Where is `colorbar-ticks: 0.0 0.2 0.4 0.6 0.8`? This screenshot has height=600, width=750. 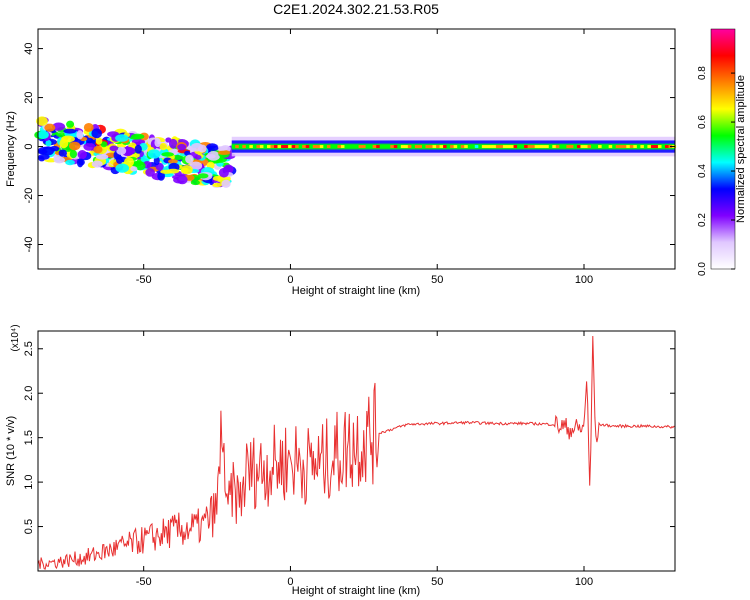
colorbar-ticks: 0.0 0.2 0.4 0.6 0.8 is located at coordinates (716, 171).